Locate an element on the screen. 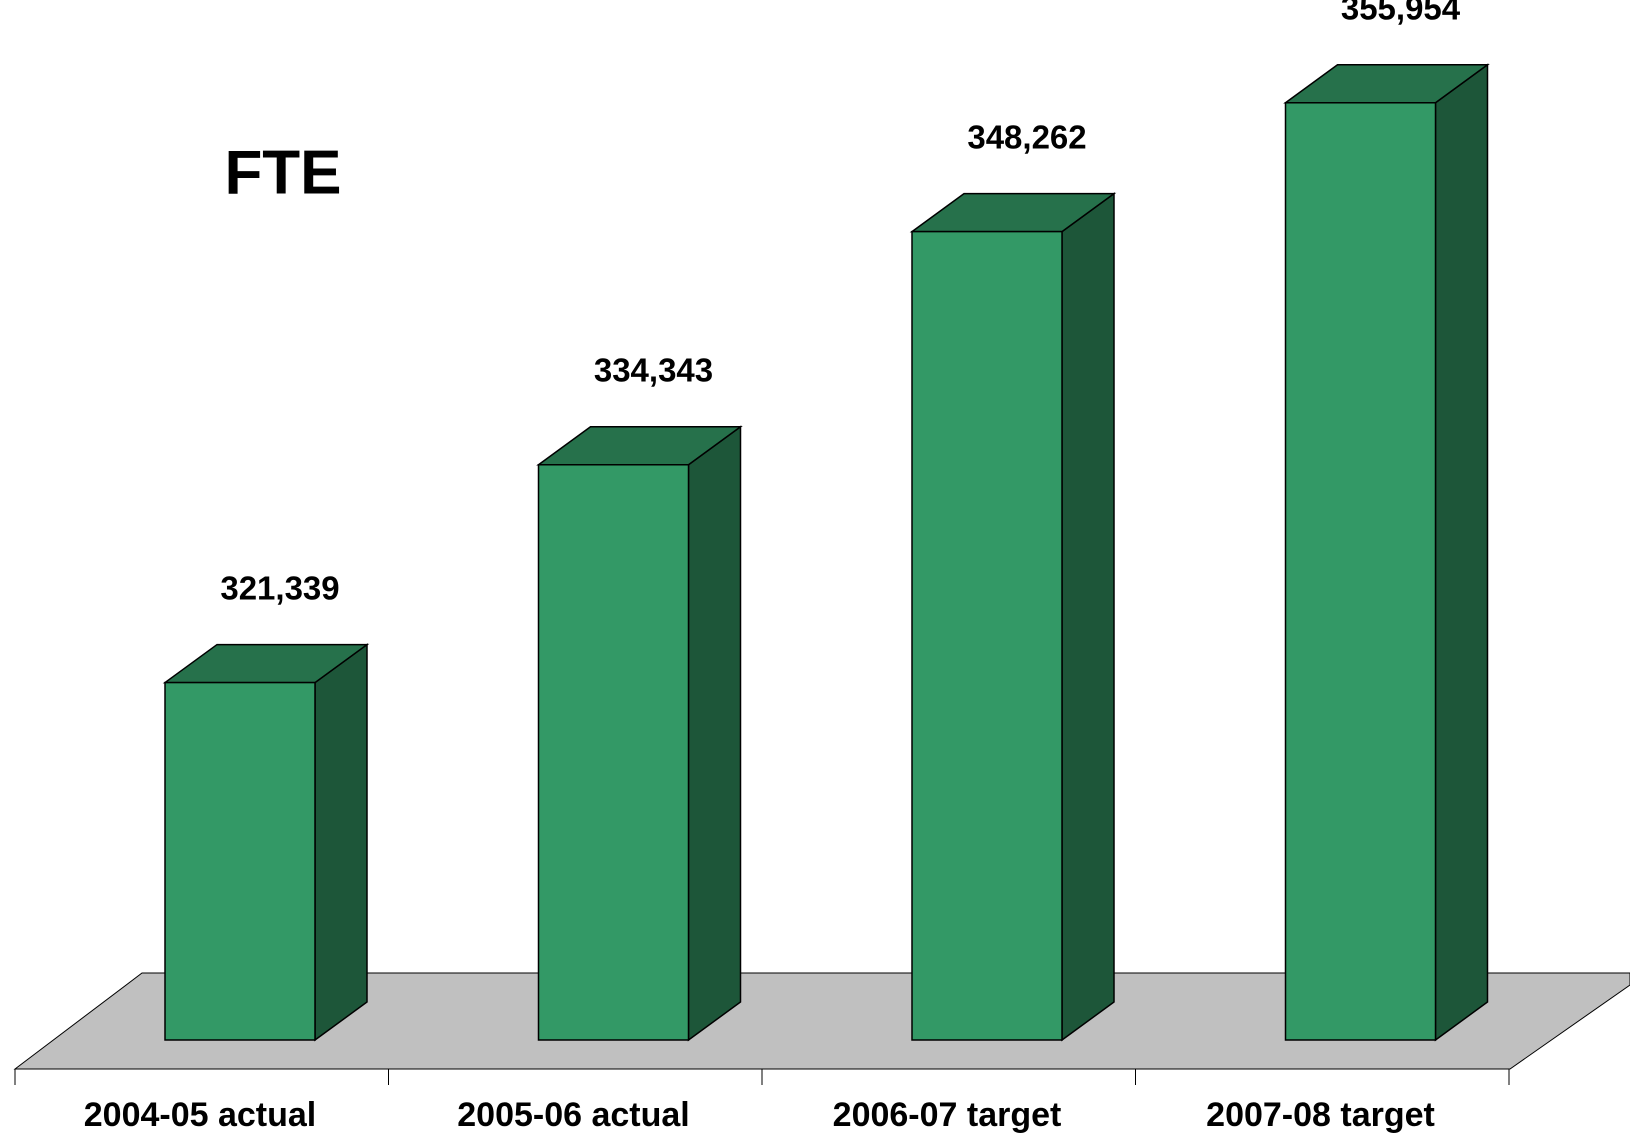 The height and width of the screenshot is (1138, 1630). x-tick-label: 2005-06 actual is located at coordinates (573, 1115).